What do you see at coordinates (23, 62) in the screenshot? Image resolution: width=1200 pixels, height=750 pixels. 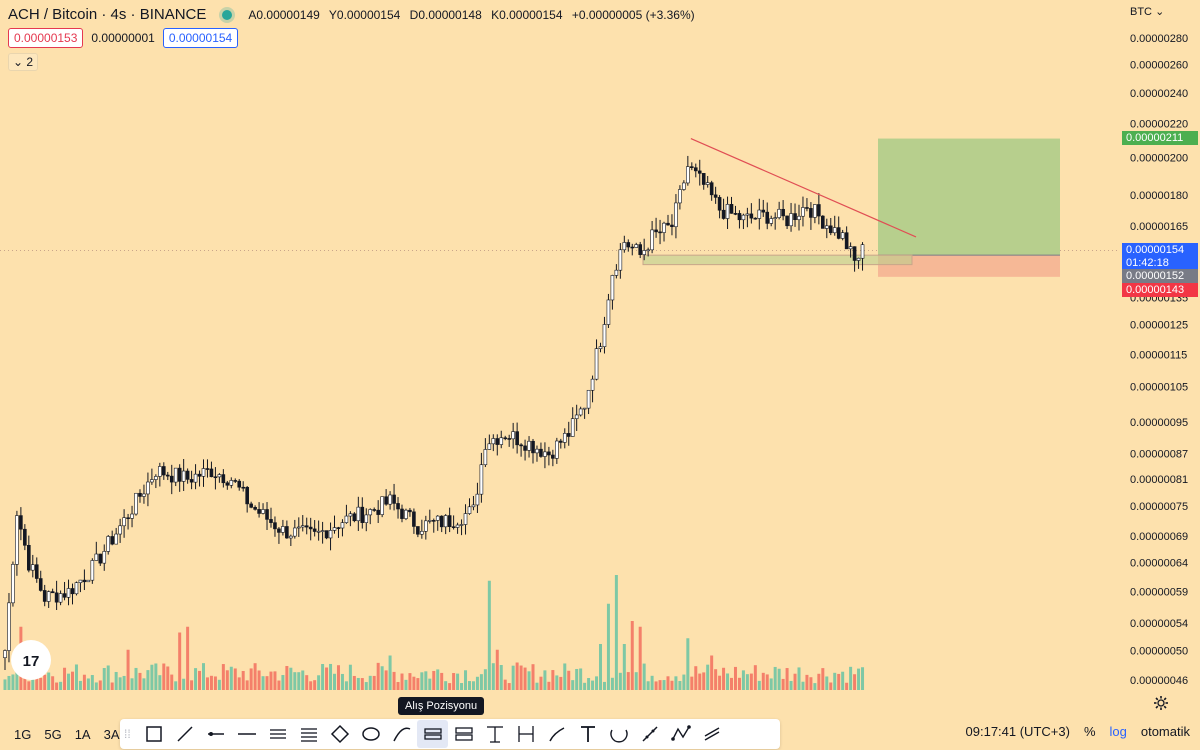 I see `indicators-toggle: ⌄ 2` at bounding box center [23, 62].